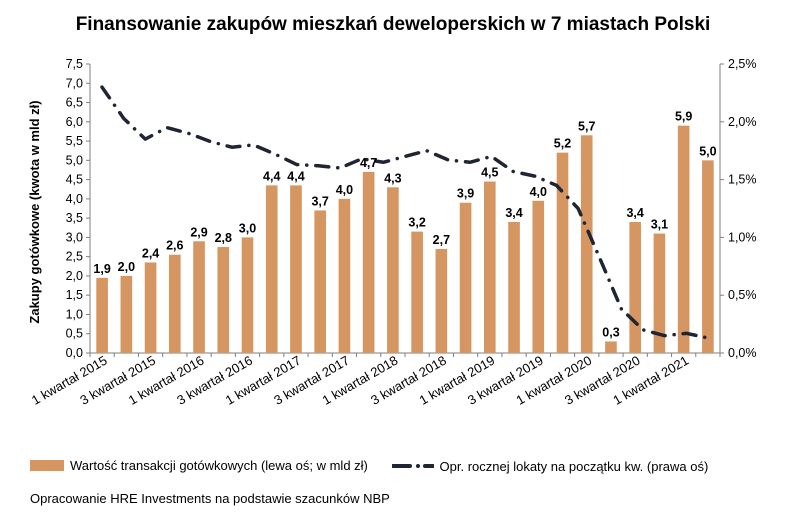 This screenshot has height=516, width=786. I want to click on y-axis-label: Zakupy gotówkowe (kwota w mld zł), so click(34, 211).